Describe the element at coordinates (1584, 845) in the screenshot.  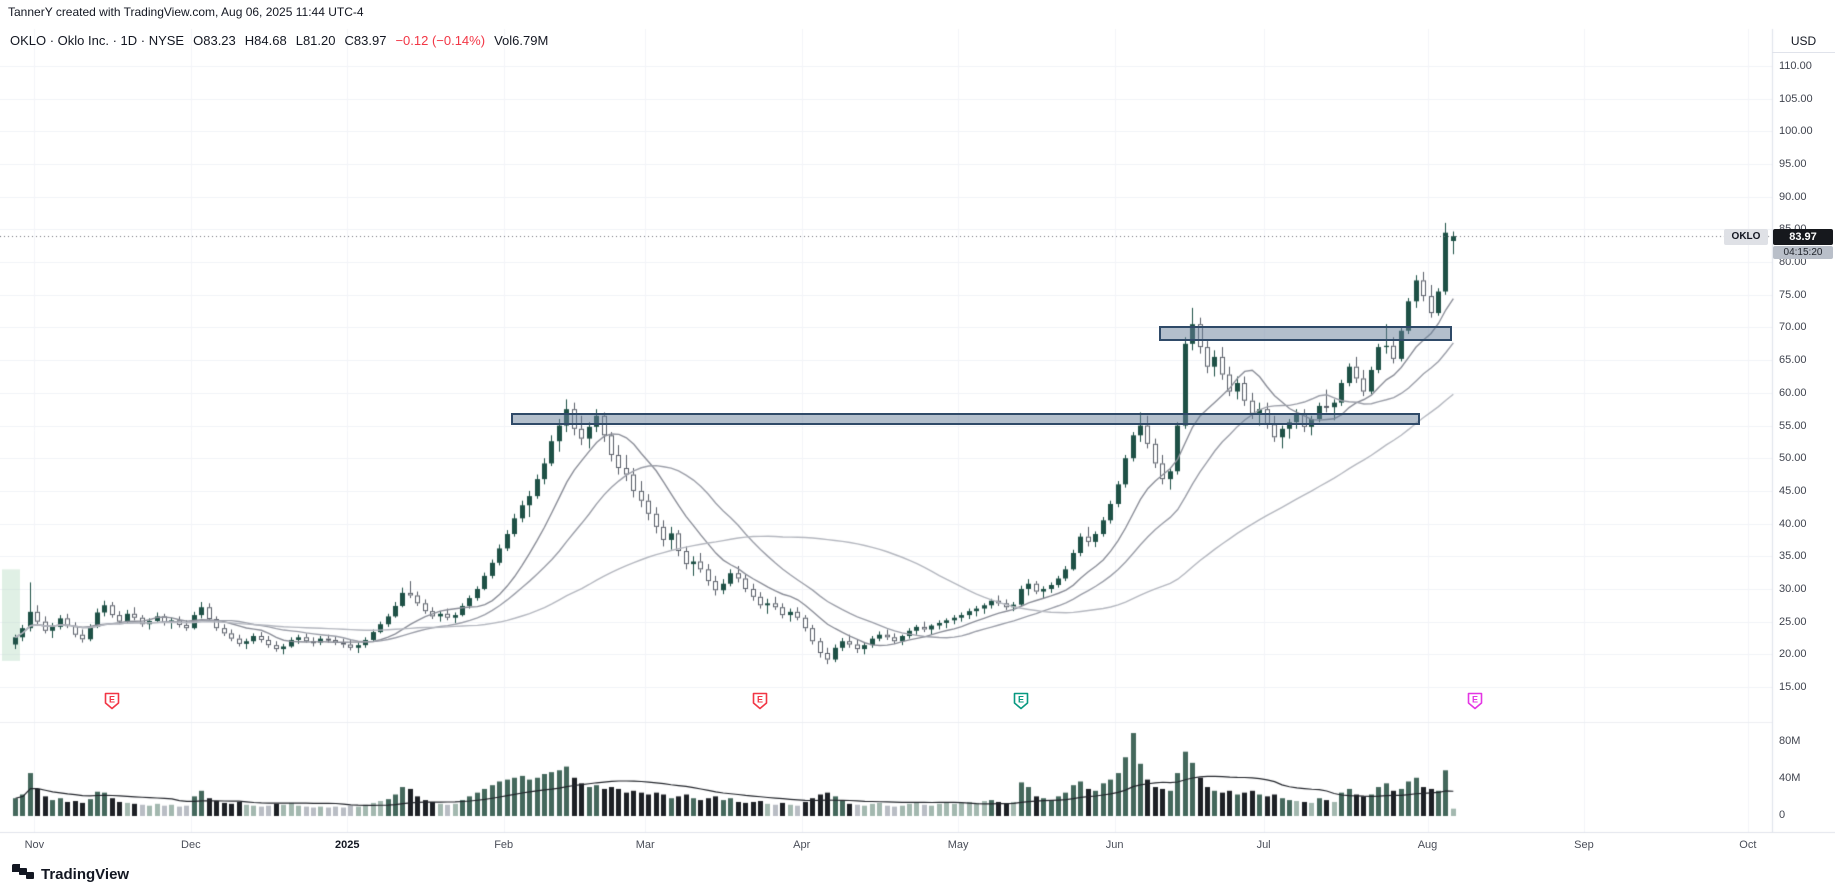
I see `time-axis-label: Sep` at that location.